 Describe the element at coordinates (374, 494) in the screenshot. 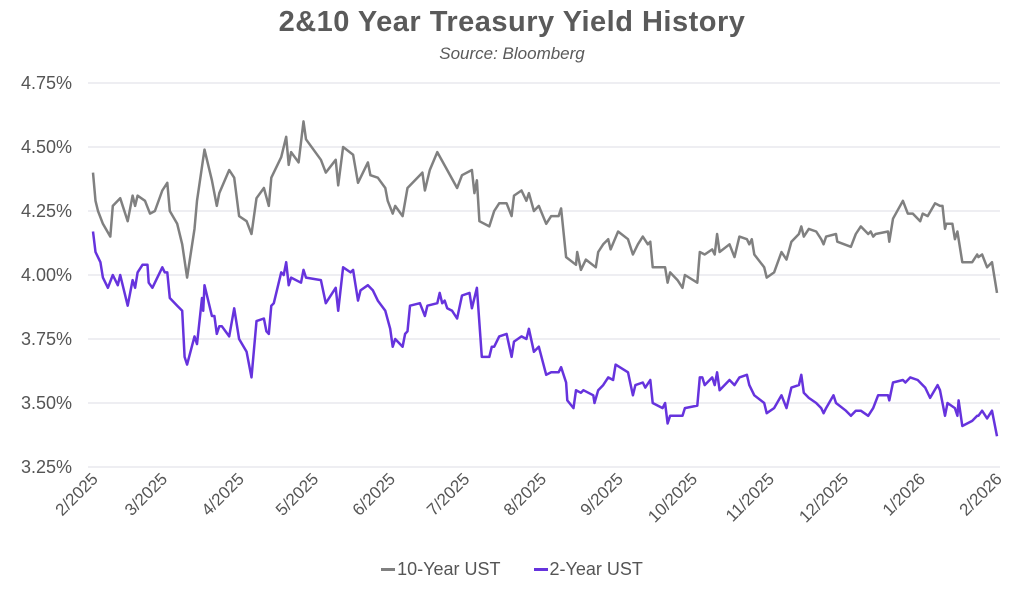

I see `x-tick-label: 6/2025` at that location.